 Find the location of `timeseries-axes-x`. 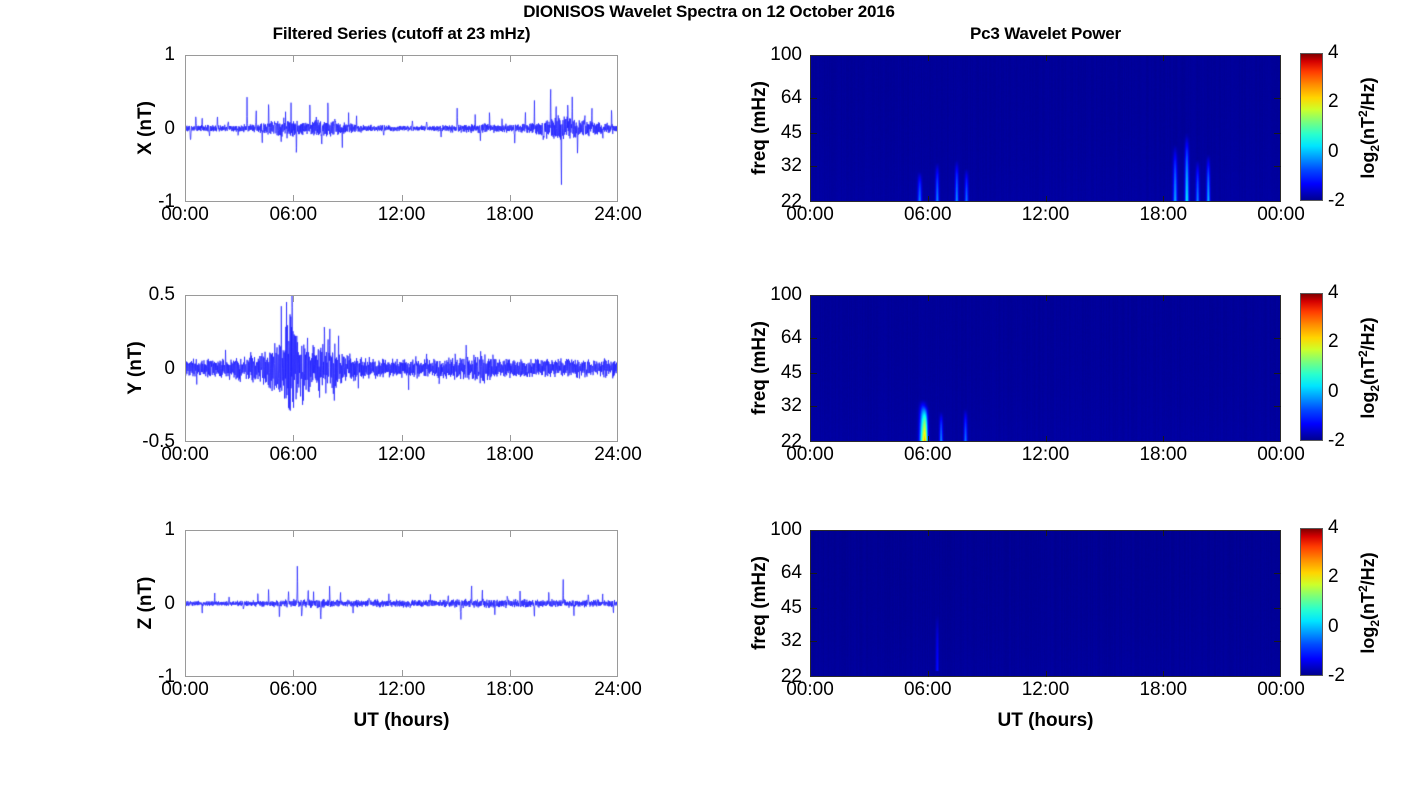

timeseries-axes-x is located at coordinates (401, 128).